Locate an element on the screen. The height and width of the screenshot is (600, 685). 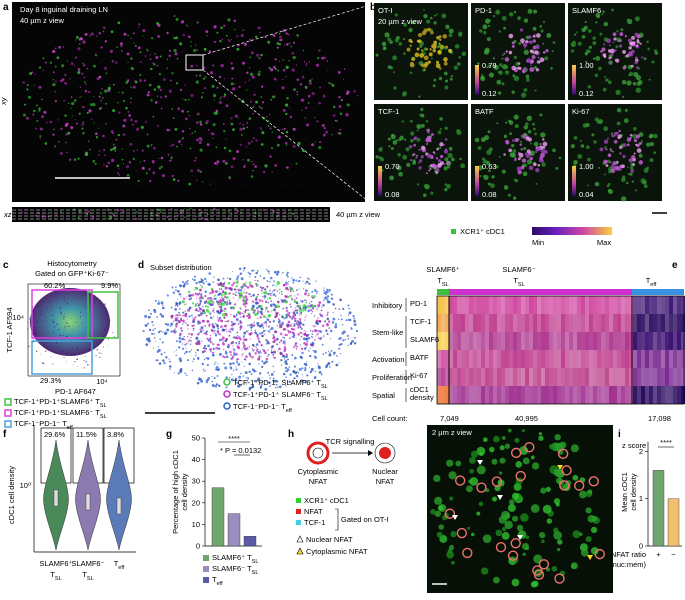
label: * P = 0.0132 is located at coordinates (240, 450).